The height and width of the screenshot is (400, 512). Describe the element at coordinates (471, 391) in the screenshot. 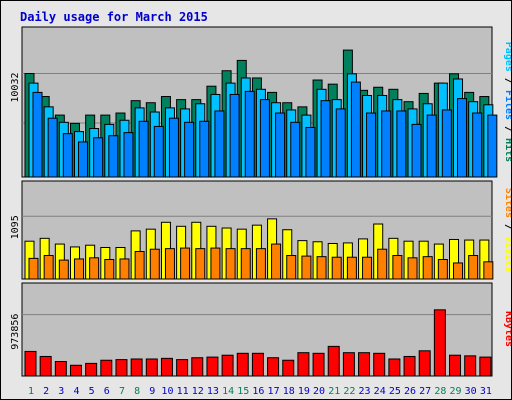

I see `x-tick-label-30: 30` at that location.